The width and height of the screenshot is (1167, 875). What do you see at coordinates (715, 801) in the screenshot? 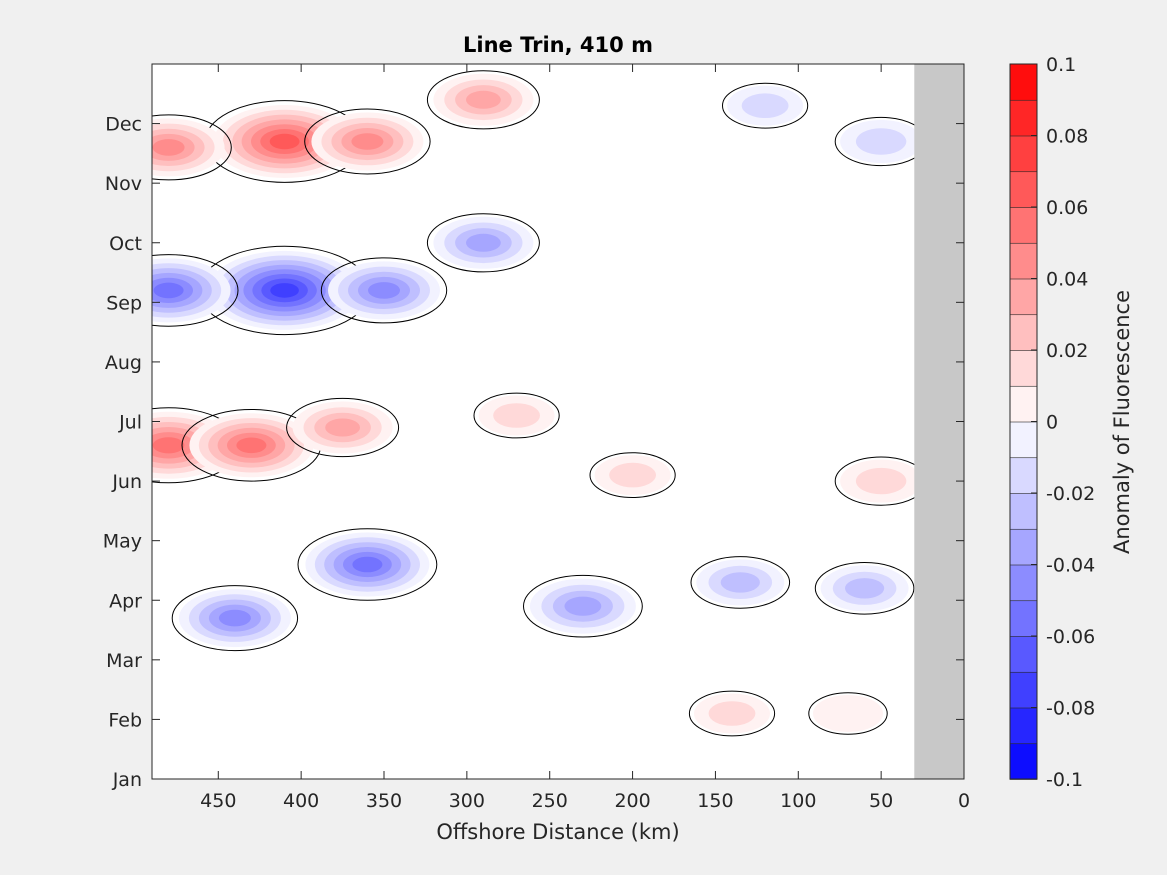
I see `x-tick-label: 150` at bounding box center [715, 801].